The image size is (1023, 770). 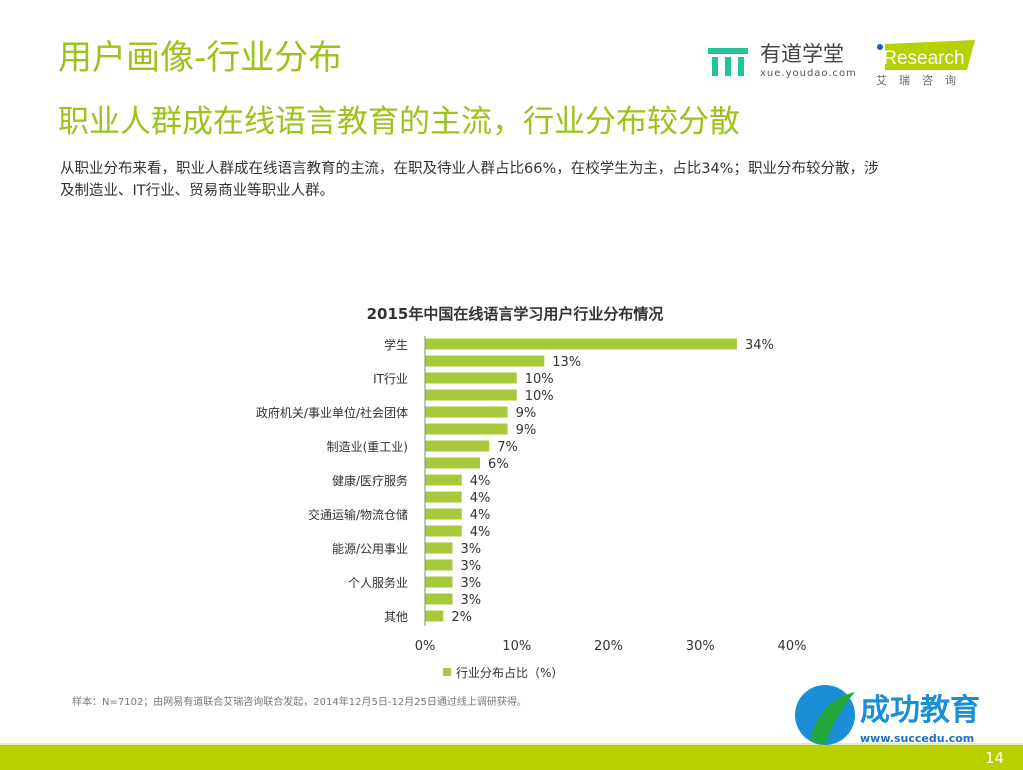 What do you see at coordinates (917, 738) in the screenshot?
I see `succedu-url: www.succedu.com` at bounding box center [917, 738].